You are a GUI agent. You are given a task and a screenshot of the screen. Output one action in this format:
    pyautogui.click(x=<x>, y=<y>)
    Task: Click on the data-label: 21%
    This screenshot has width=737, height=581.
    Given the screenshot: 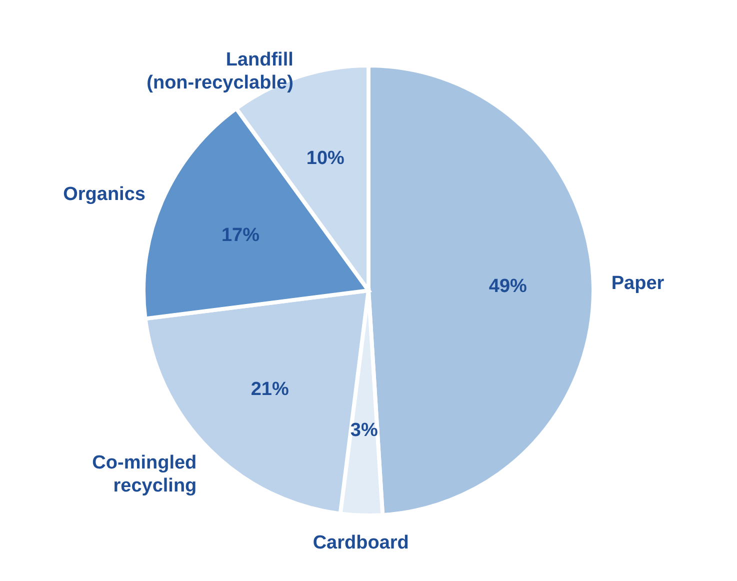 What is the action you would take?
    pyautogui.click(x=269, y=389)
    